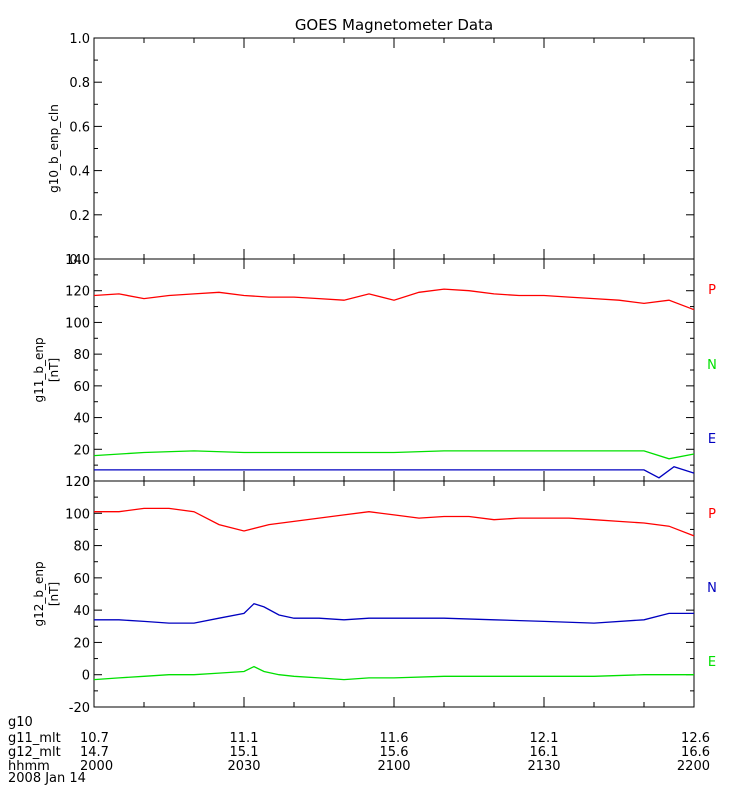 This screenshot has width=750, height=800. I want to click on x-tick-label-g12_mlt: 16.1, so click(544, 752).